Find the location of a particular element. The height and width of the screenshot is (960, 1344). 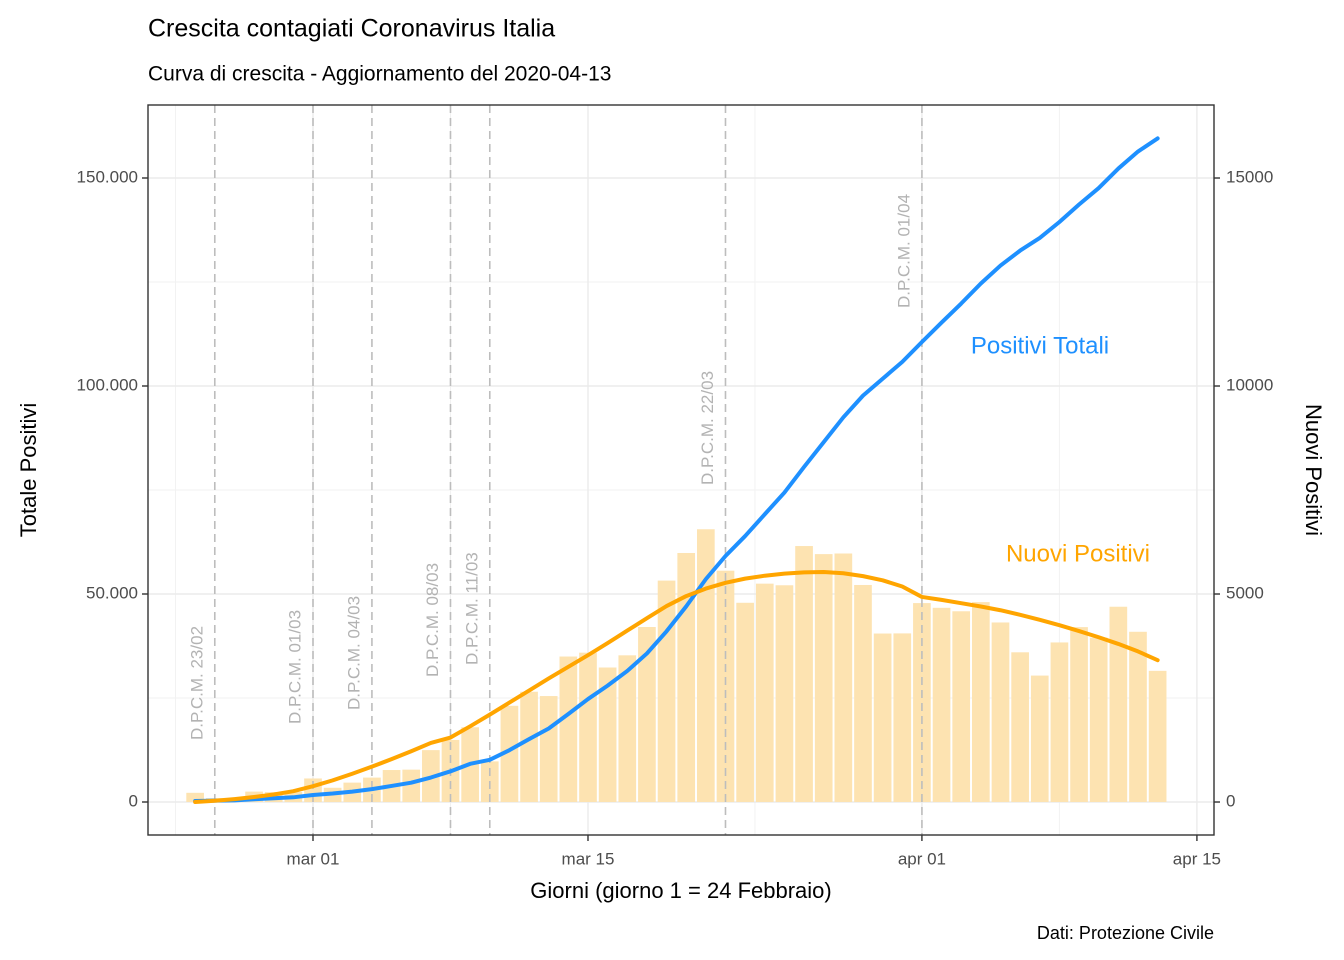

y-tick-label: 0 is located at coordinates (133, 800).